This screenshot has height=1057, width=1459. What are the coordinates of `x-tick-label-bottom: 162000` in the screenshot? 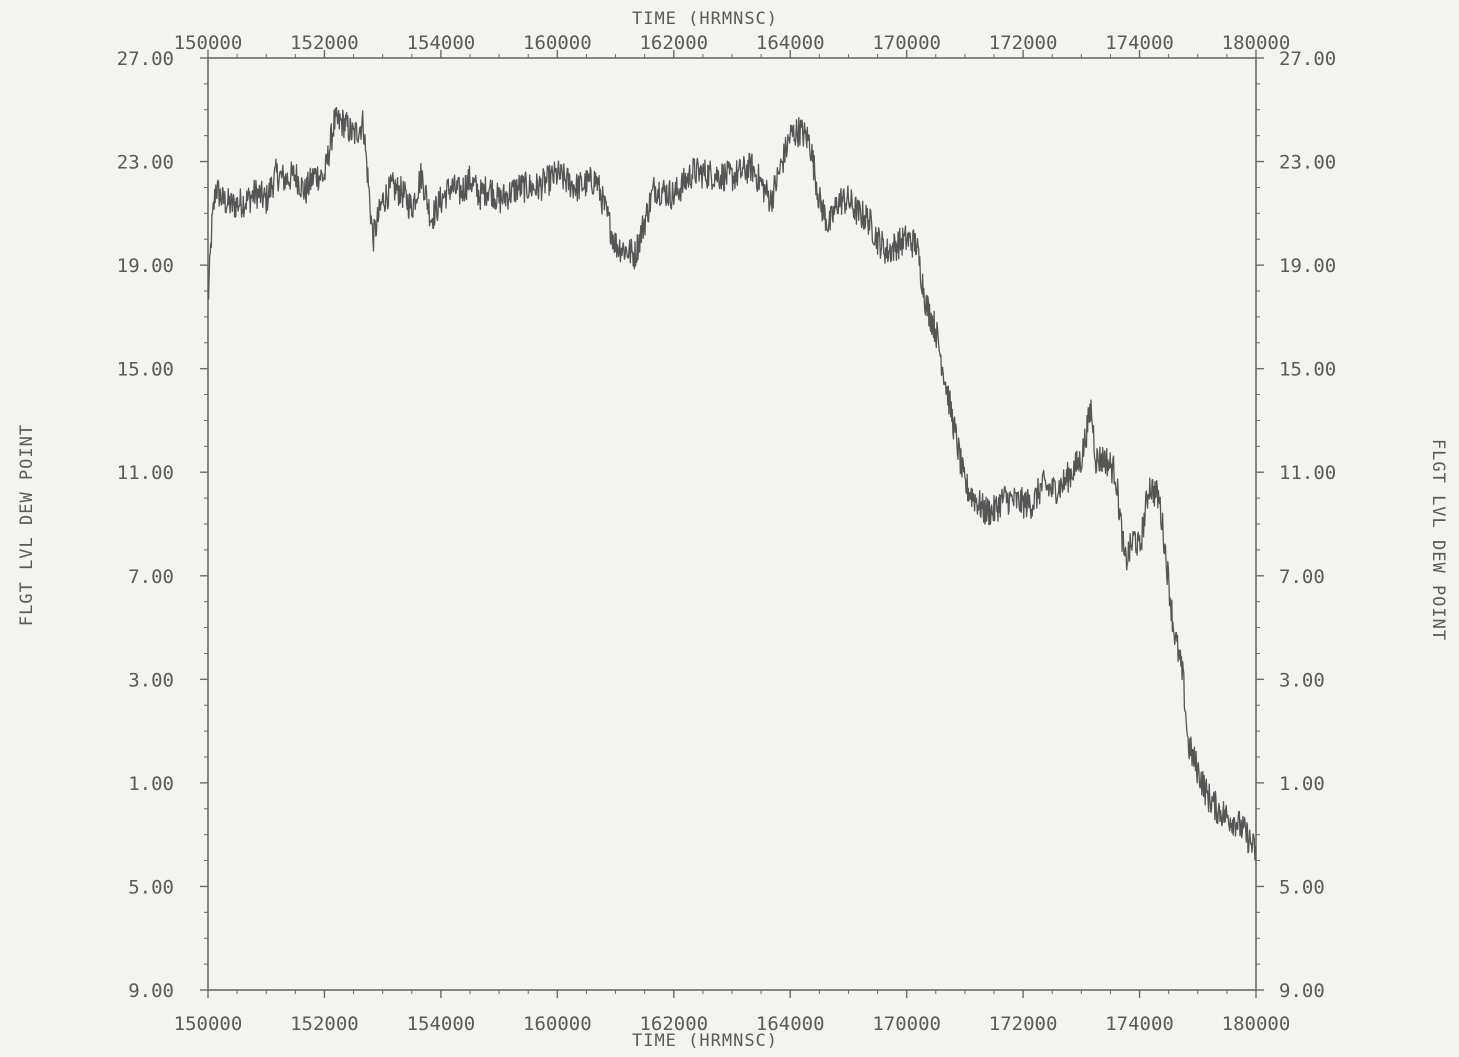 It's located at (673, 1024).